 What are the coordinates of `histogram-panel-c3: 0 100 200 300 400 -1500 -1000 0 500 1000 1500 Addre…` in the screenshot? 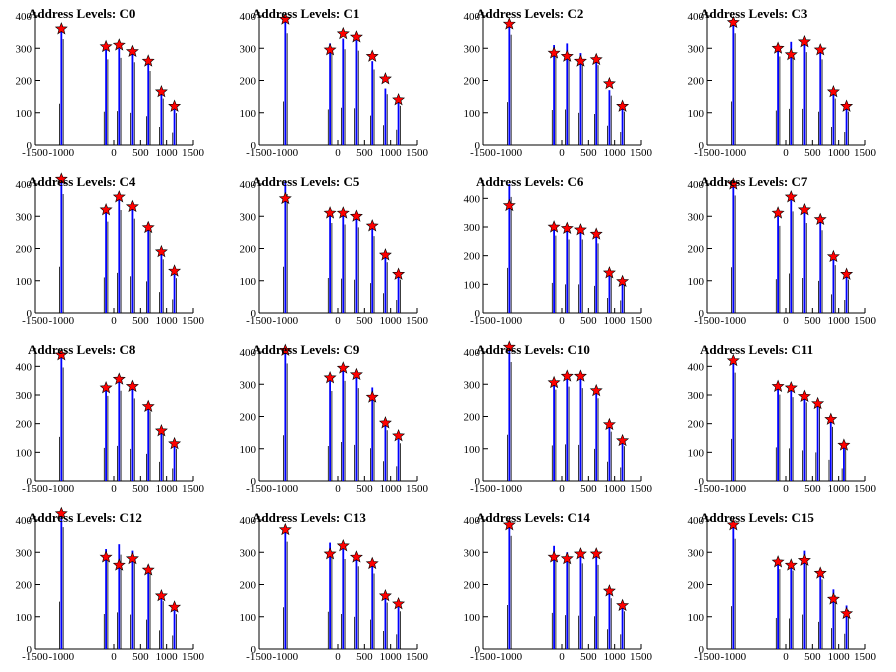 It's located at (784, 84).